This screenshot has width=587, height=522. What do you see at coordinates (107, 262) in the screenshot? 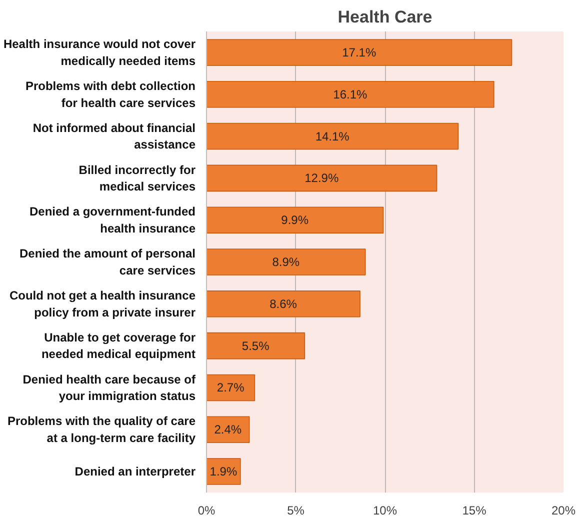
I see `y-tick-label: Denied the amount of personal care services` at bounding box center [107, 262].